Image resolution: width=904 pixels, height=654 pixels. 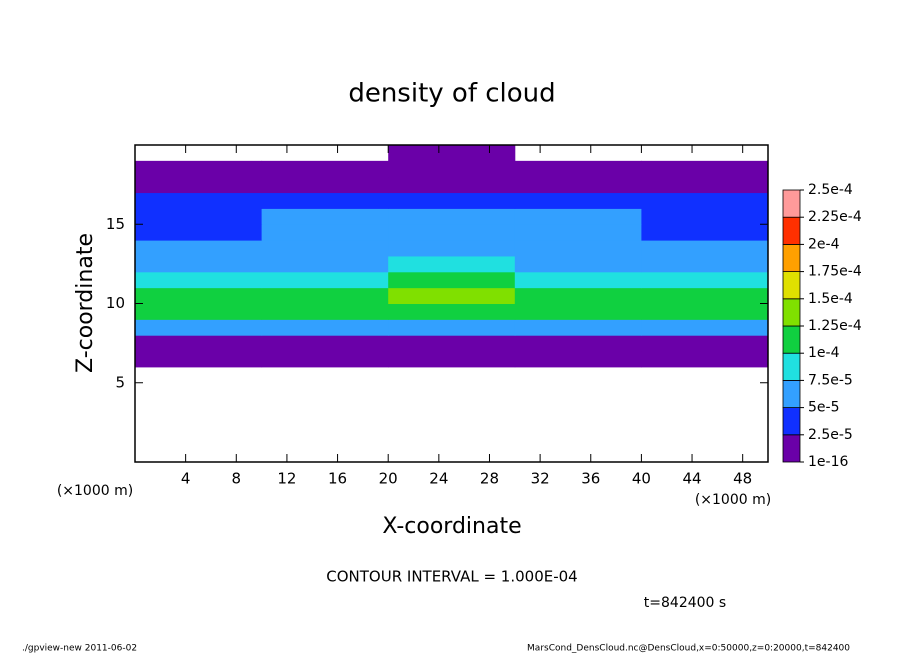 What do you see at coordinates (237, 479) in the screenshot?
I see `x-tick-label: 8` at bounding box center [237, 479].